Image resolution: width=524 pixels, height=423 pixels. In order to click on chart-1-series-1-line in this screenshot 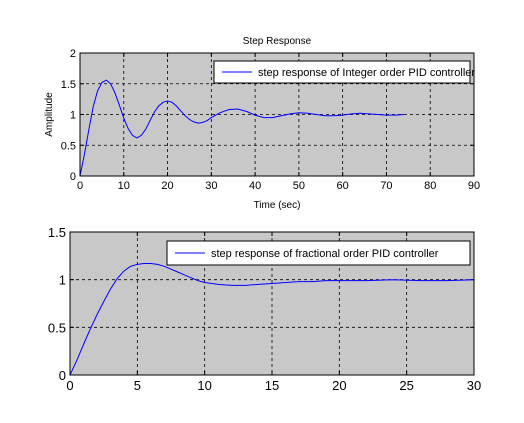, I will do `click(242, 128)`.